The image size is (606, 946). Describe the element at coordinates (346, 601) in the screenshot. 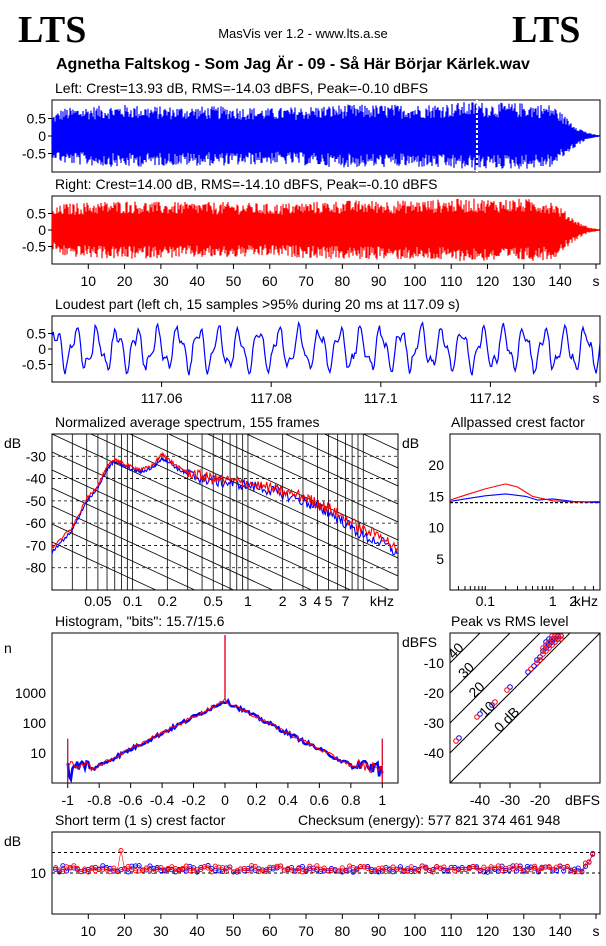

I see `spectrum-x-tick-label: 7` at that location.